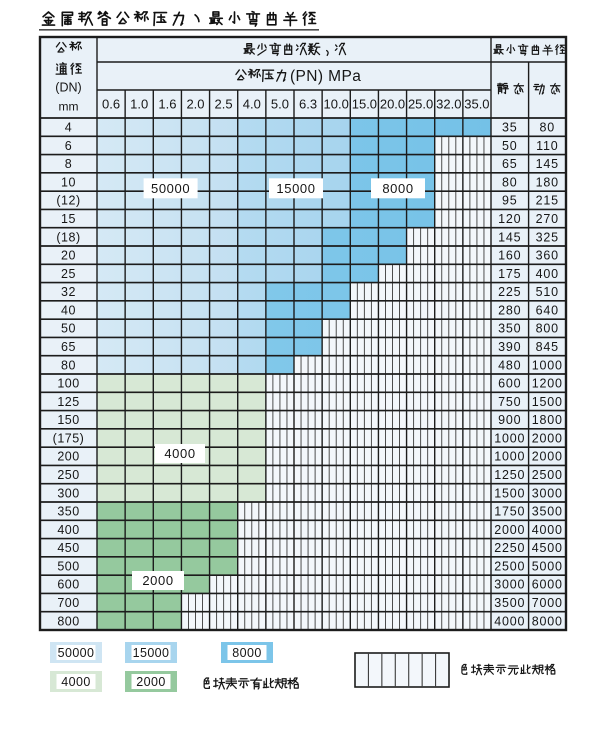  What do you see at coordinates (509, 310) in the screenshot?
I see `svg-text: 280` at bounding box center [509, 310].